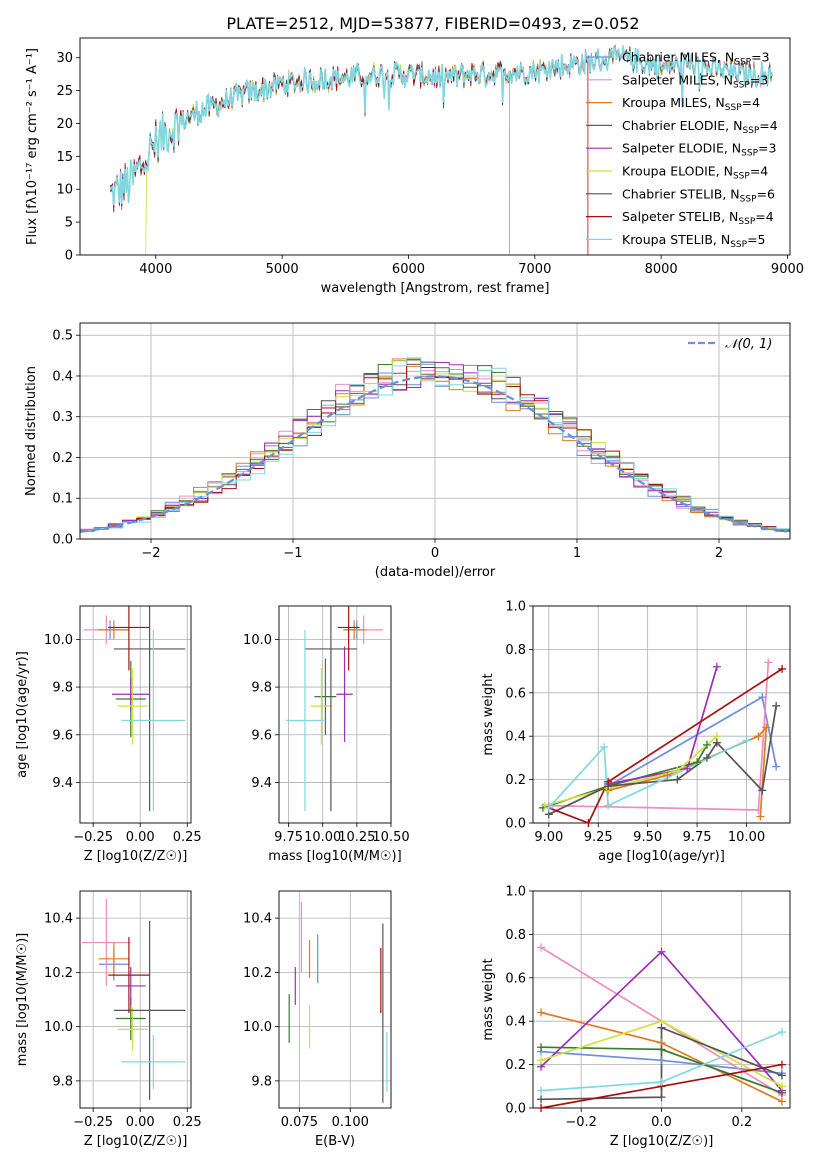 Image resolution: width=819 pixels, height=1170 pixels. What do you see at coordinates (64, 58) in the screenshot?
I see `y-tick-label: 30` at bounding box center [64, 58].